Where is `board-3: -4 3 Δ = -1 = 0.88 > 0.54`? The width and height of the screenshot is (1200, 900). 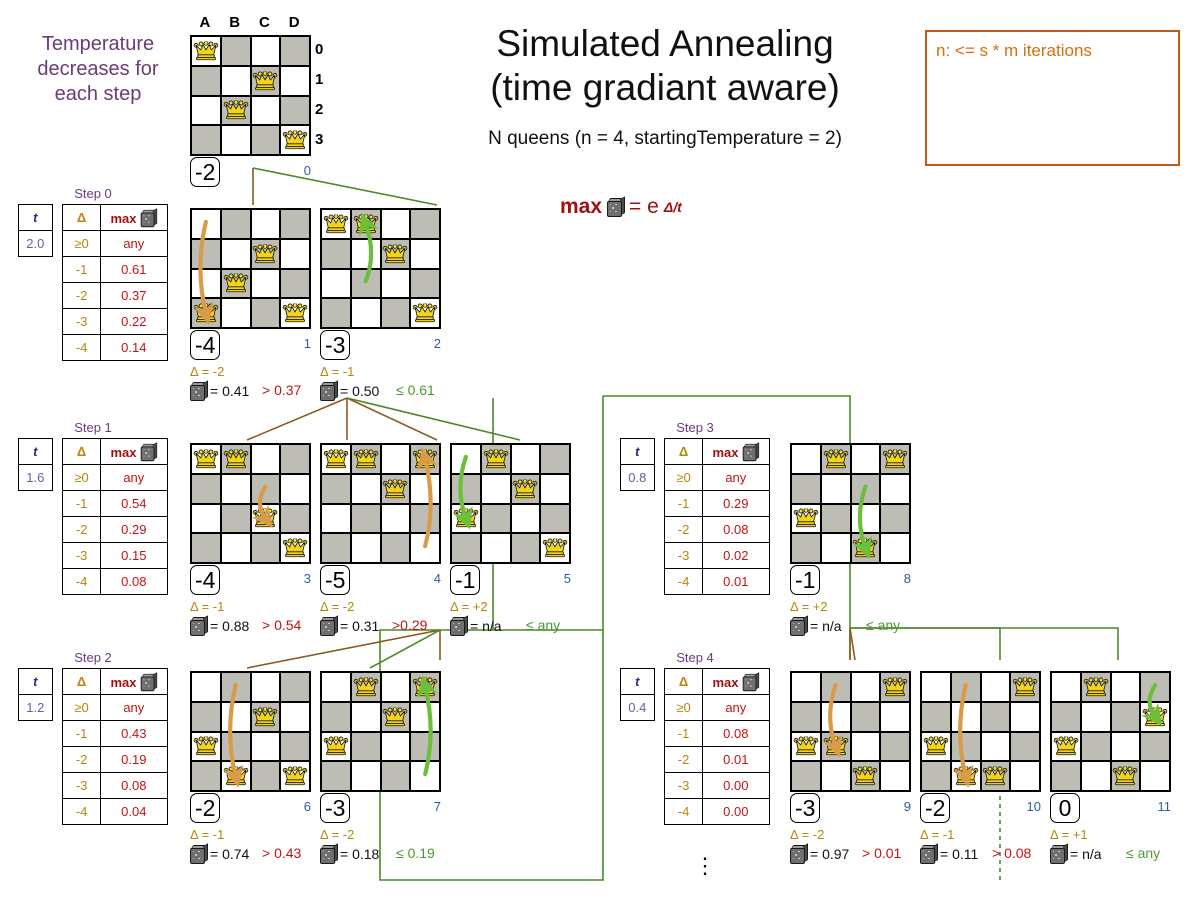
board-3: -4 3 Δ = -1 = 0.88 > 0.54 is located at coordinates (250, 539).